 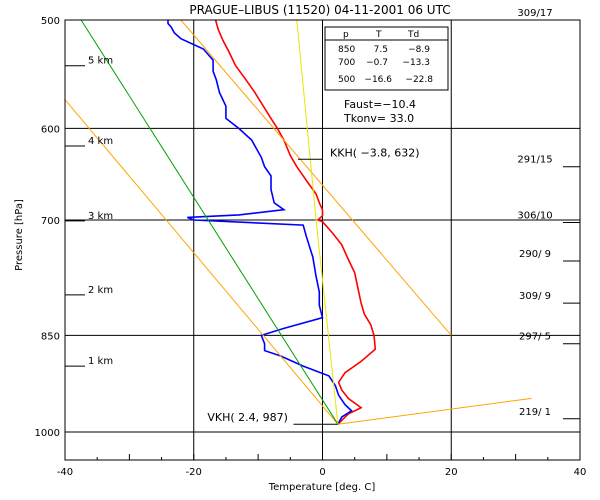 What do you see at coordinates (346, 50) in the screenshot?
I see `table-cell-p-850: 850` at bounding box center [346, 50].